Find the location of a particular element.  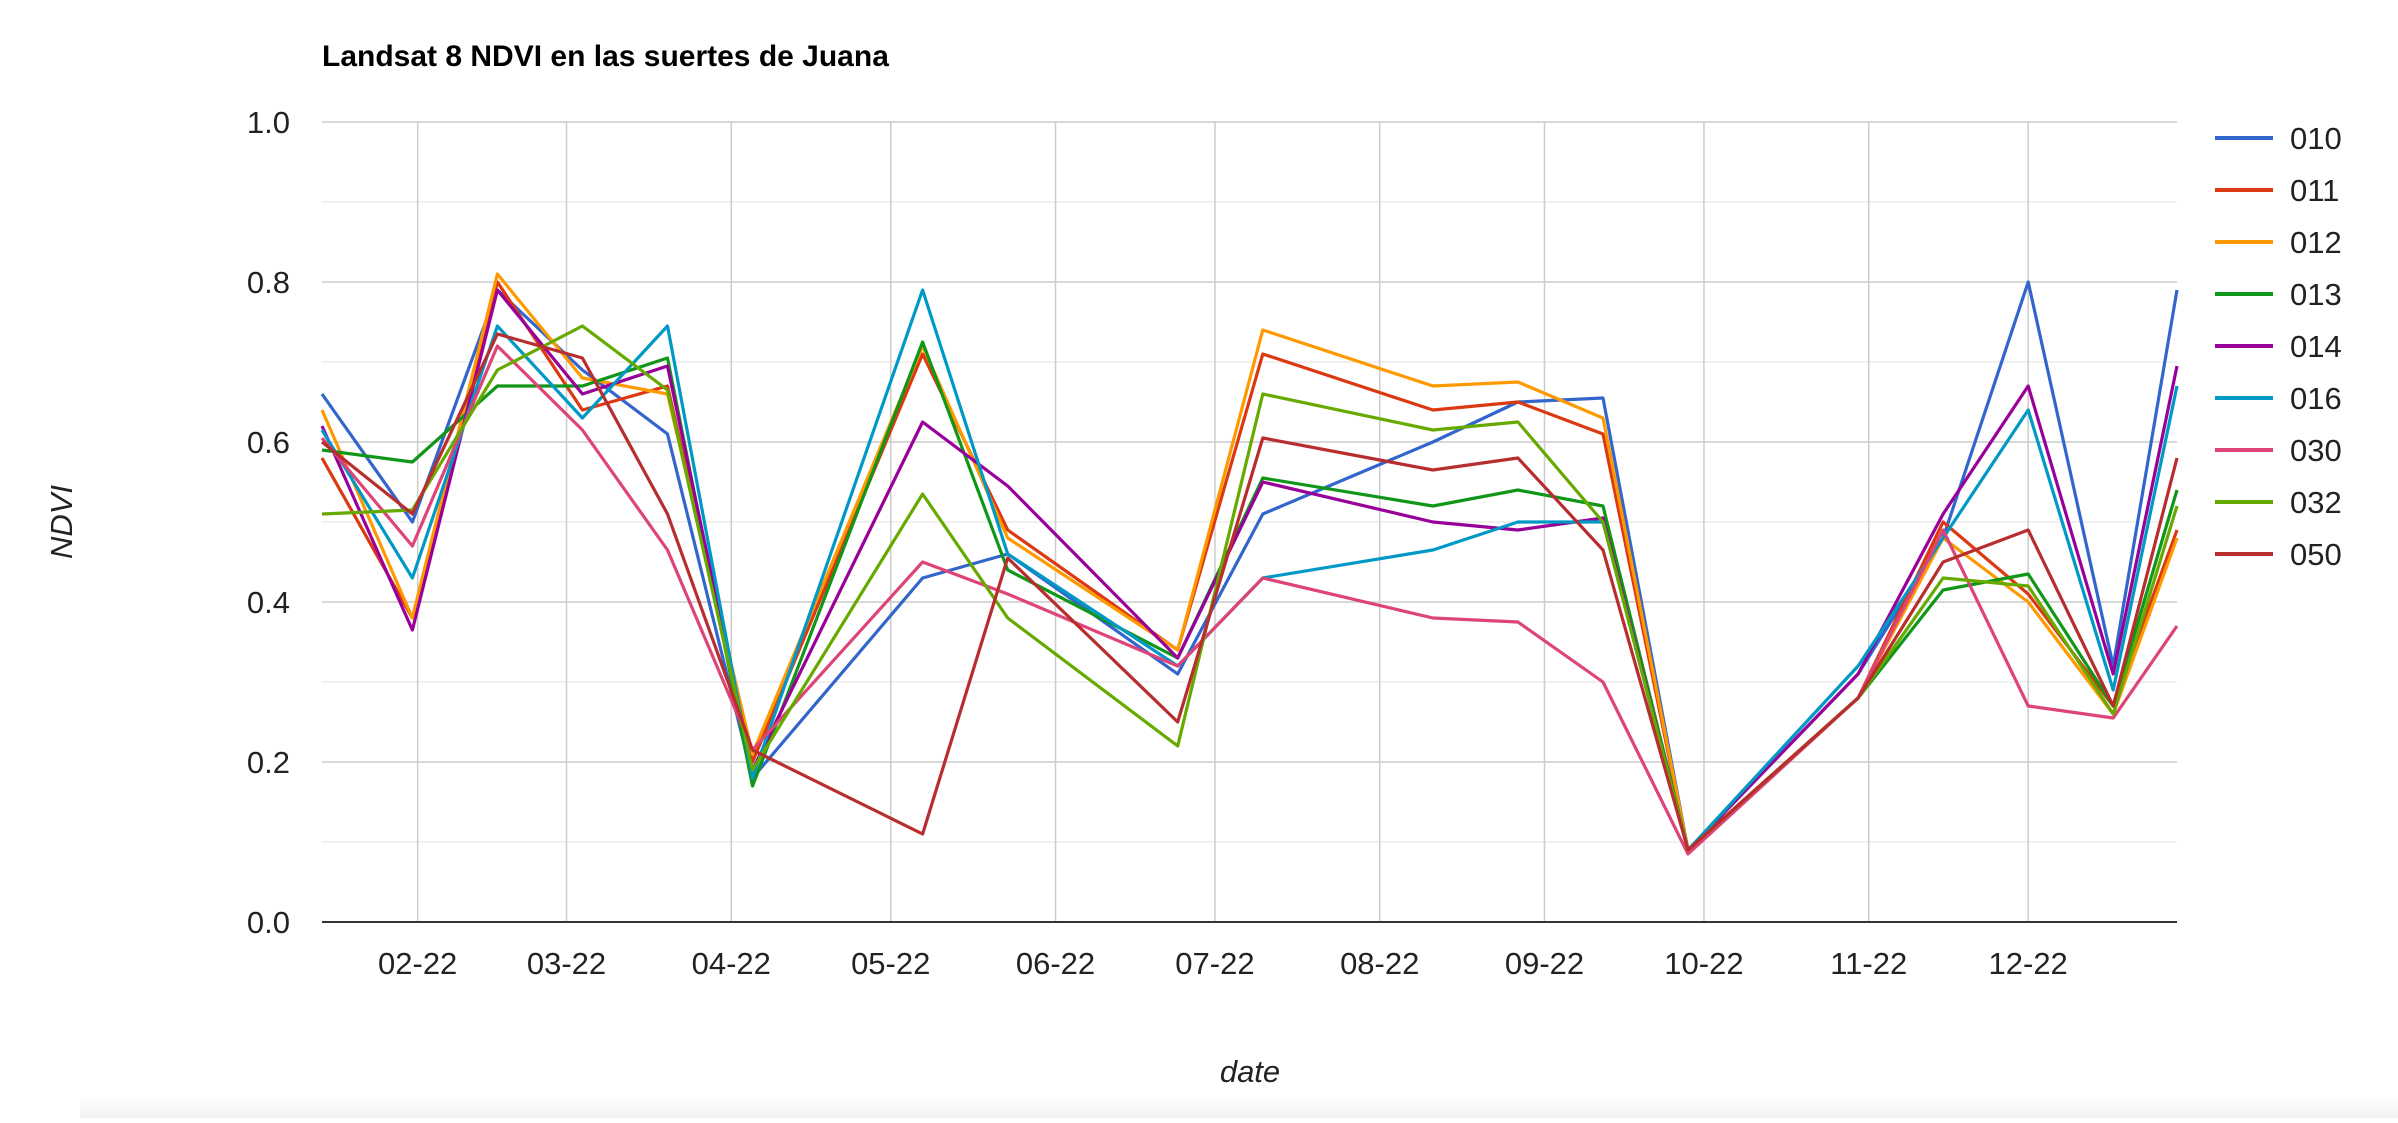

x-tick-label: 09-22 is located at coordinates (1544, 963).